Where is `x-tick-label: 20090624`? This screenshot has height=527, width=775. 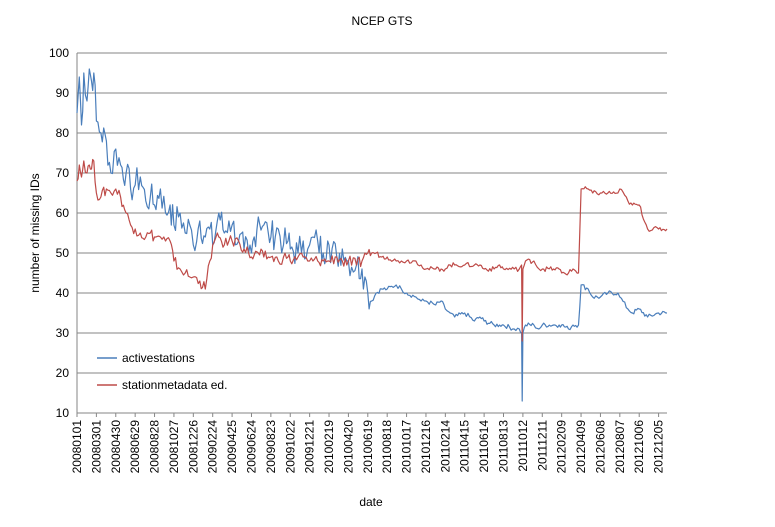
x-tick-label: 20090624 is located at coordinates (251, 447).